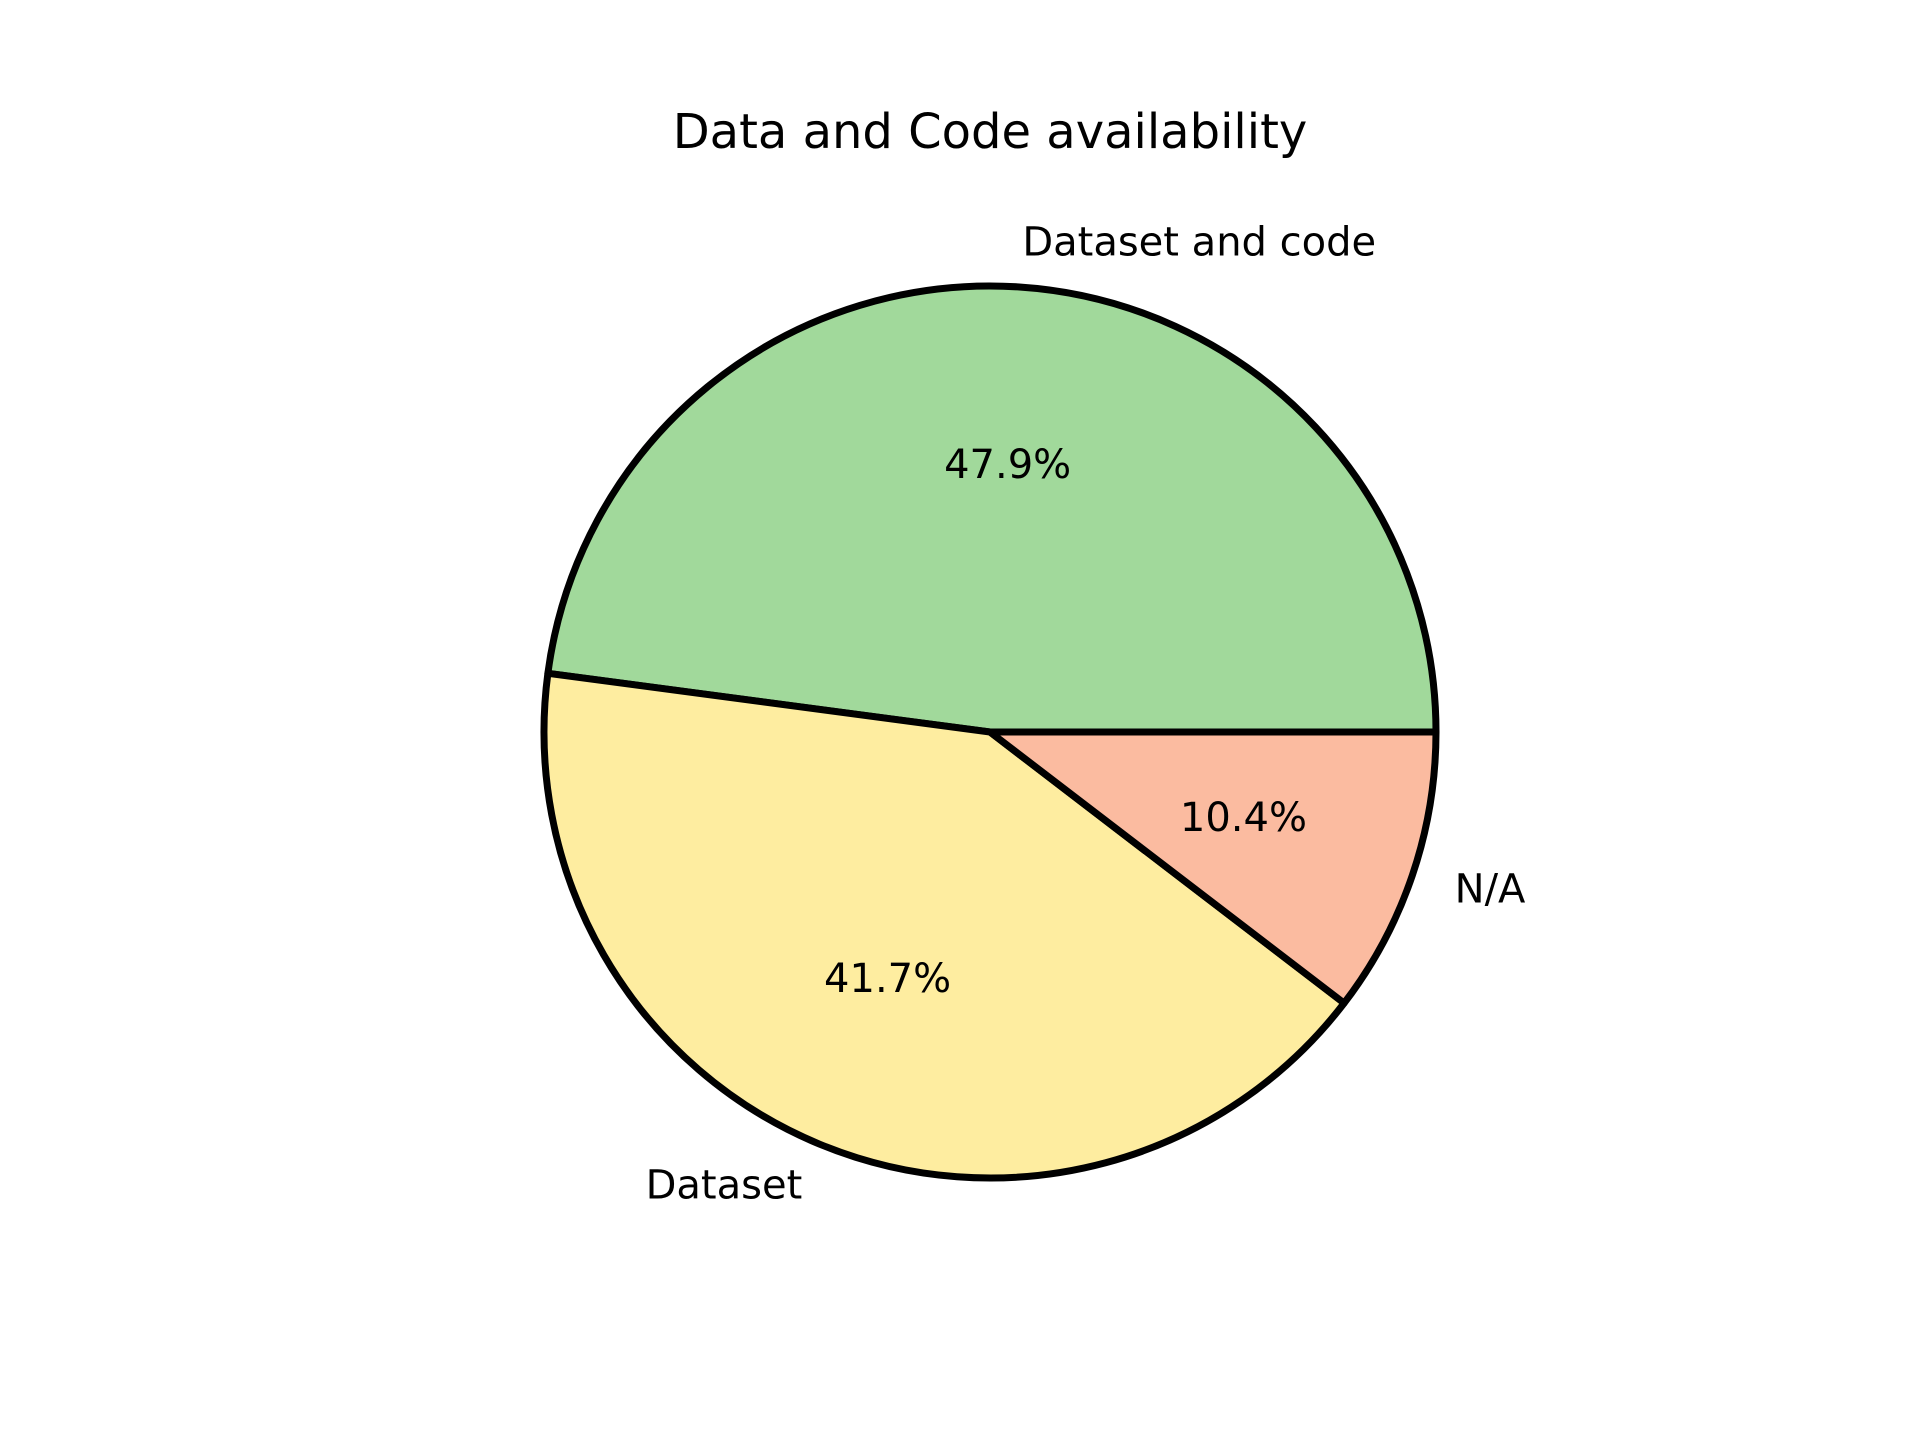 The width and height of the screenshot is (1920, 1440). Describe the element at coordinates (944, 925) in the screenshot. I see `pie-slice-dataset` at that location.